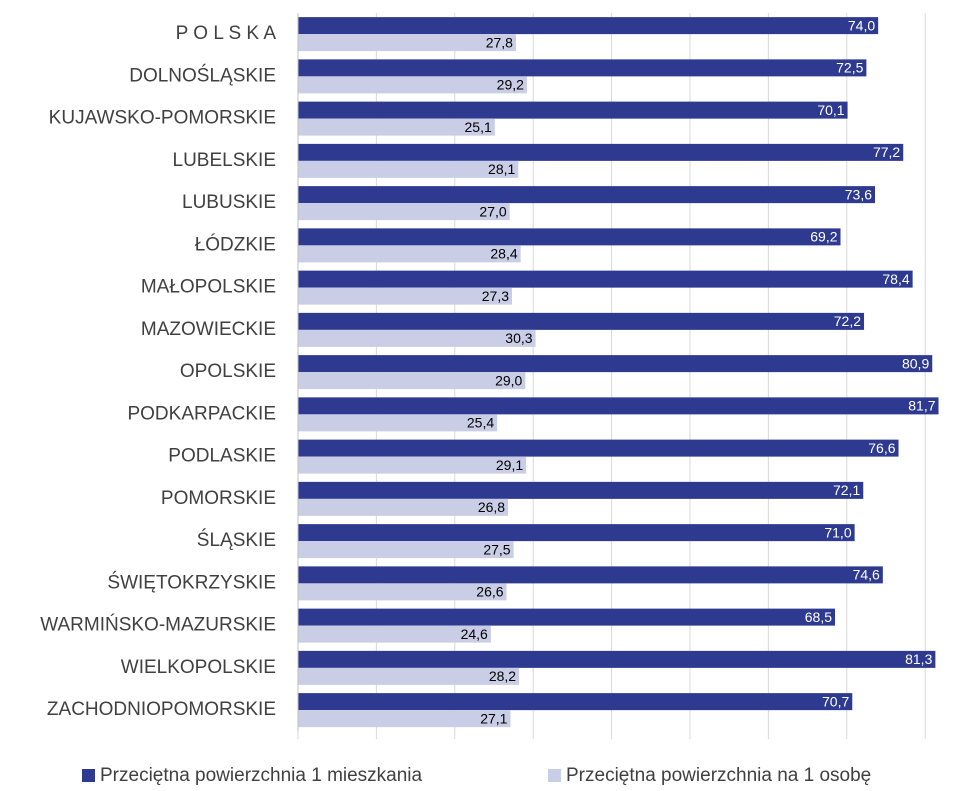 Image resolution: width=953 pixels, height=791 pixels. I want to click on value-label: 81,7, so click(921, 406).